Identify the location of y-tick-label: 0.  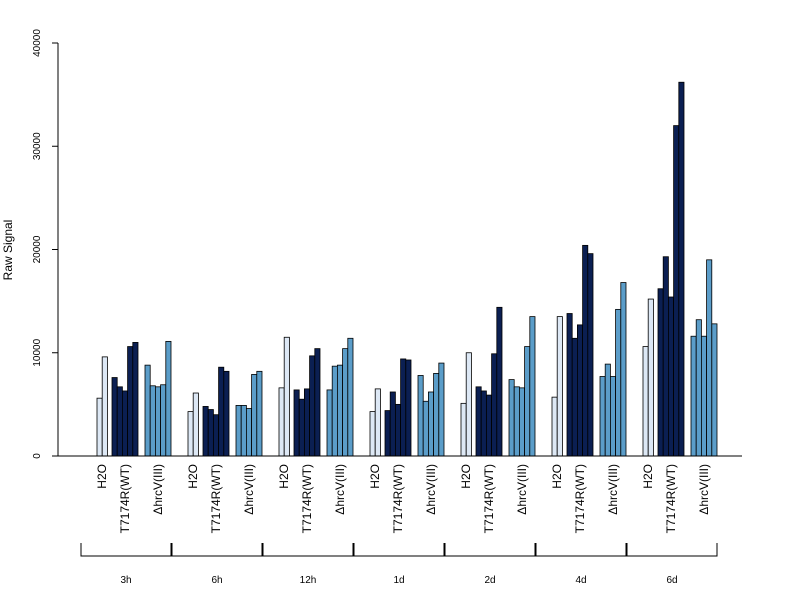
(37, 456).